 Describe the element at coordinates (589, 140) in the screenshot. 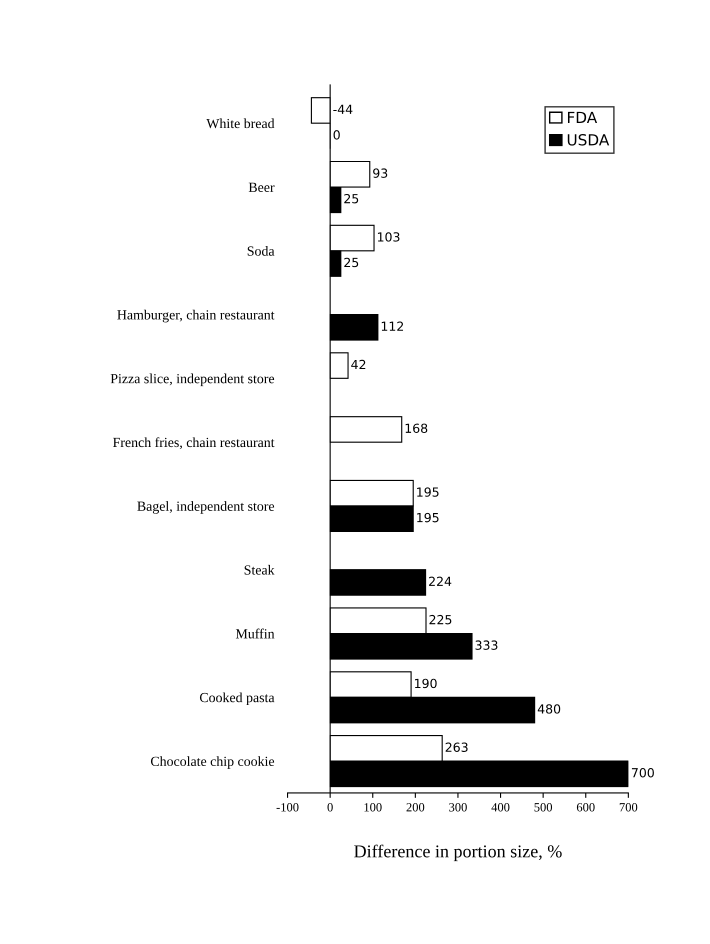

I see `legend-label: USDA` at that location.